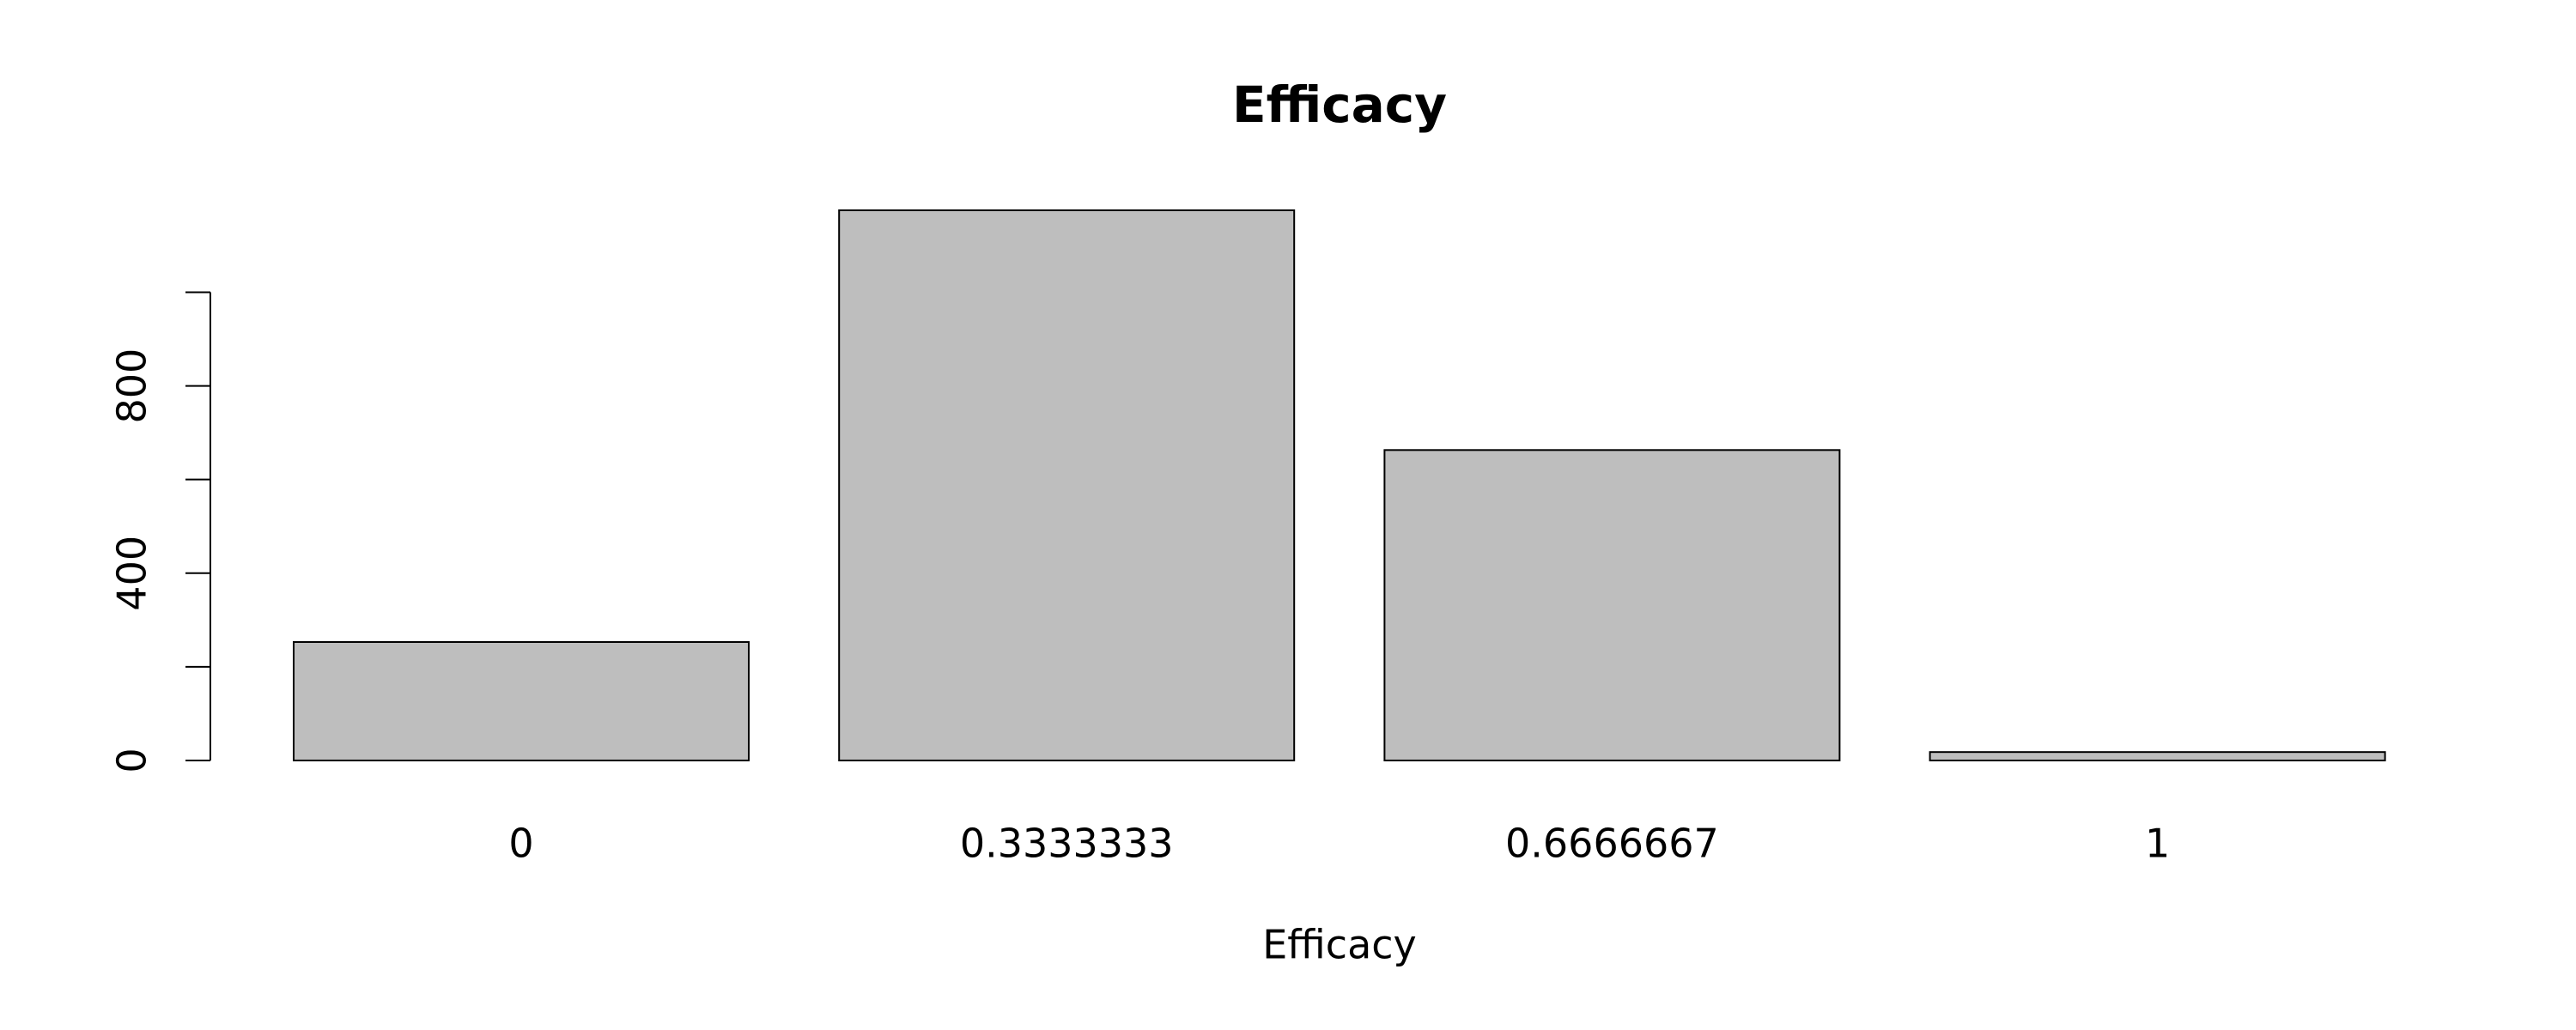  What do you see at coordinates (1339, 945) in the screenshot?
I see `x-axis-label: Efficacy` at bounding box center [1339, 945].